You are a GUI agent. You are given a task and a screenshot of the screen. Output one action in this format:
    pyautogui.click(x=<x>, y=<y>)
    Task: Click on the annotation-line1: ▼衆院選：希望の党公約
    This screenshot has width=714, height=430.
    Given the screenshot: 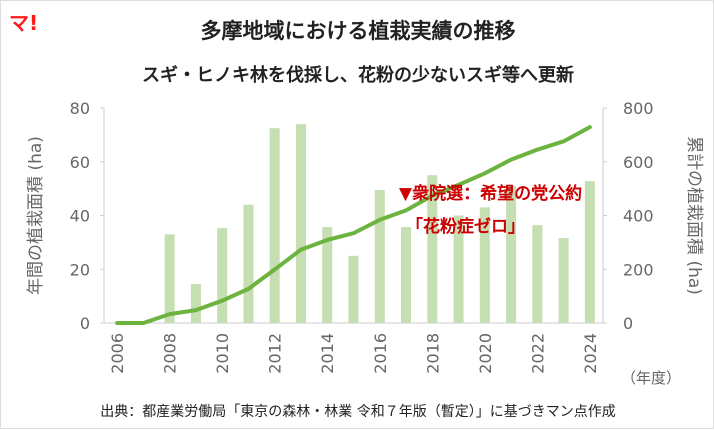 What is the action you would take?
    pyautogui.click(x=490, y=191)
    